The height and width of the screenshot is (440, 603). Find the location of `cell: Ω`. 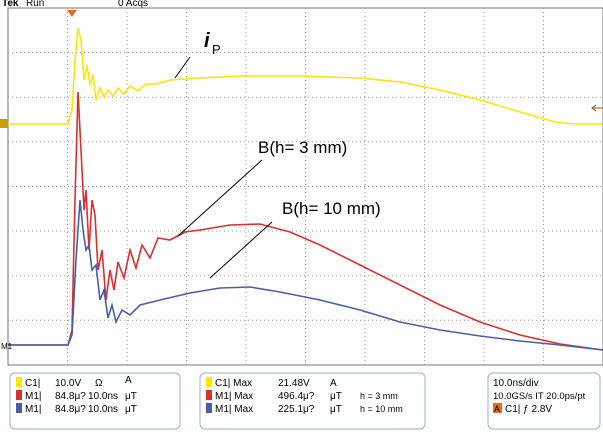

cell: Ω is located at coordinates (99, 383).